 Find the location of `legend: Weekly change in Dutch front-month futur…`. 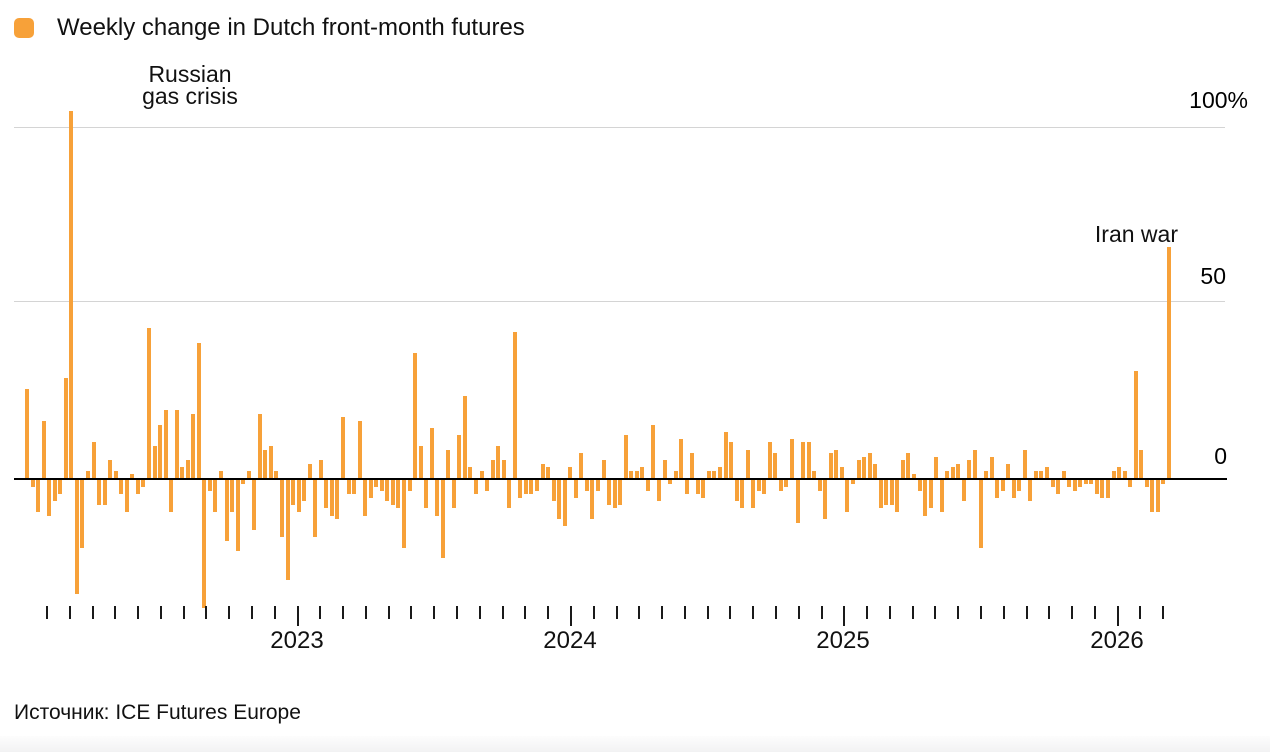

legend: Weekly change in Dutch front-month futur… is located at coordinates (269, 28).